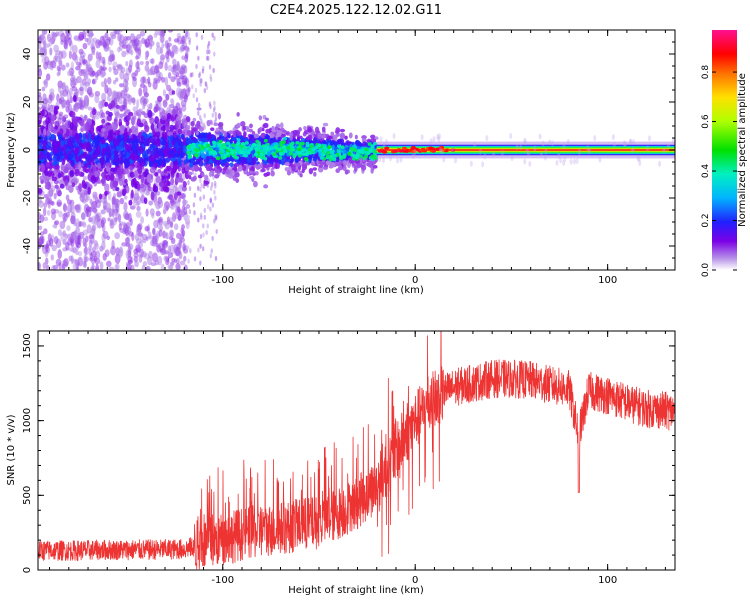 The height and width of the screenshot is (600, 750). I want to click on snr-ylabel: SNR (10 * v/v), so click(11, 449).